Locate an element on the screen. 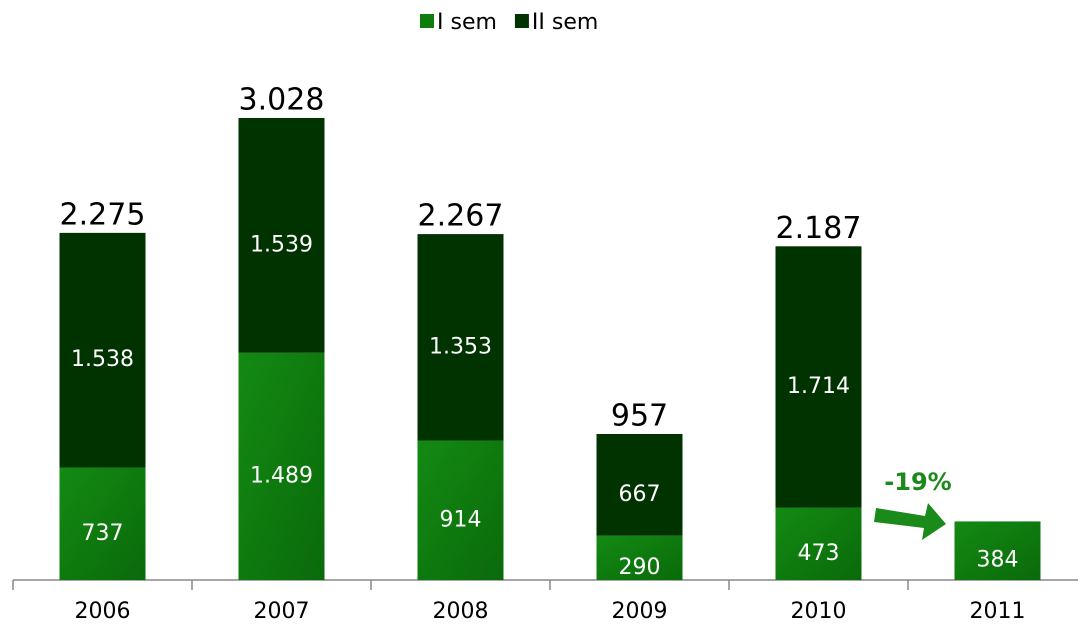 The width and height of the screenshot is (1080, 633). annotation: -19% is located at coordinates (917, 482).